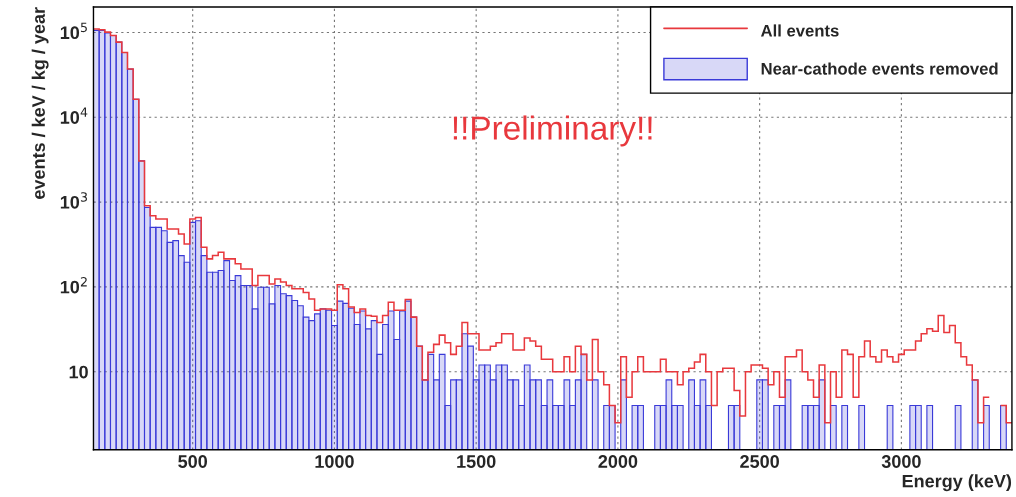  What do you see at coordinates (193, 461) in the screenshot?
I see `x-tick-label: 500` at bounding box center [193, 461].